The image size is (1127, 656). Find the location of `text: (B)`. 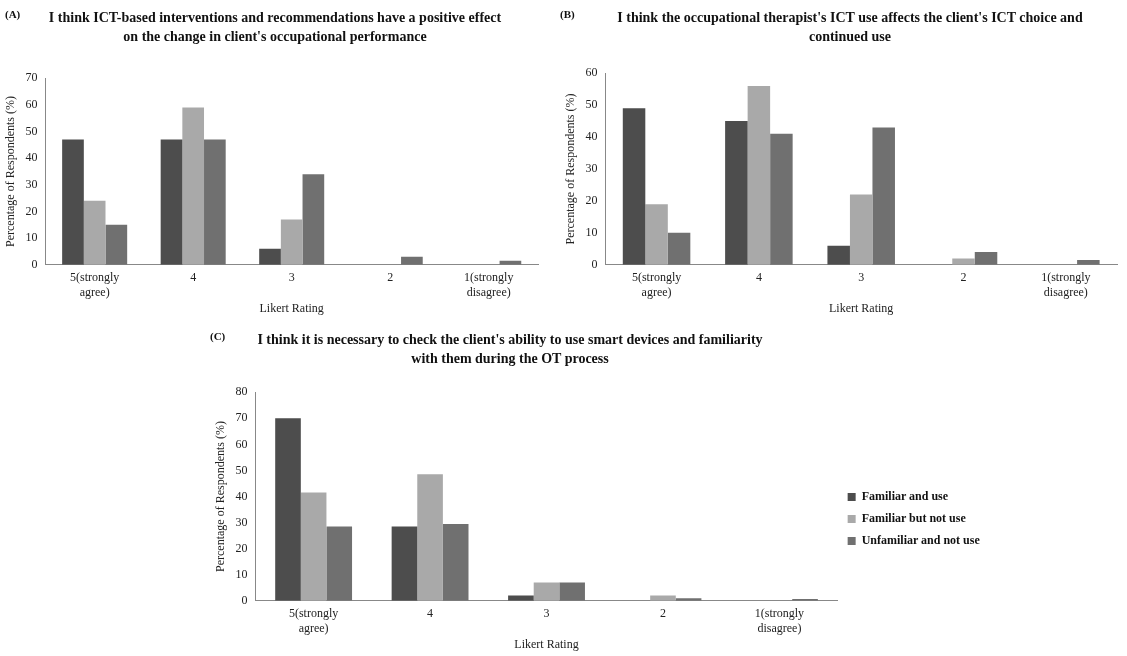

text: (B) is located at coordinates (567, 14).